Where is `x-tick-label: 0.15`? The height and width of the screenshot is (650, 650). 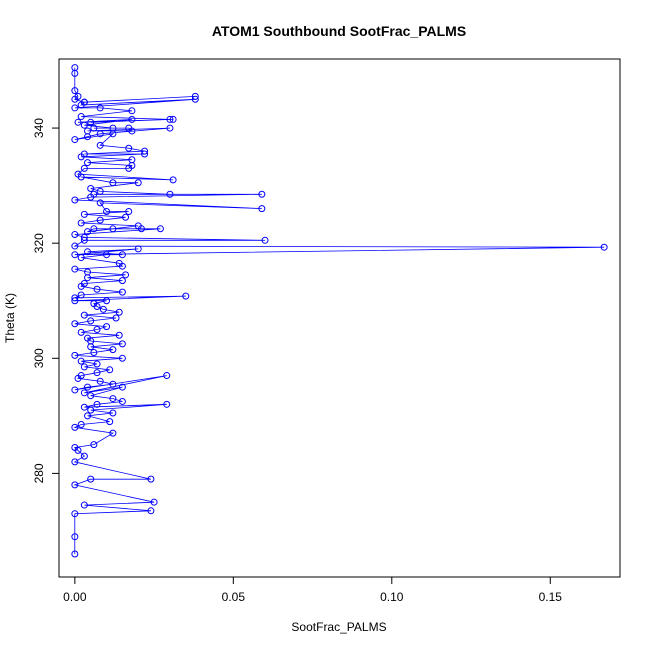
x-tick-label: 0.15 is located at coordinates (551, 597).